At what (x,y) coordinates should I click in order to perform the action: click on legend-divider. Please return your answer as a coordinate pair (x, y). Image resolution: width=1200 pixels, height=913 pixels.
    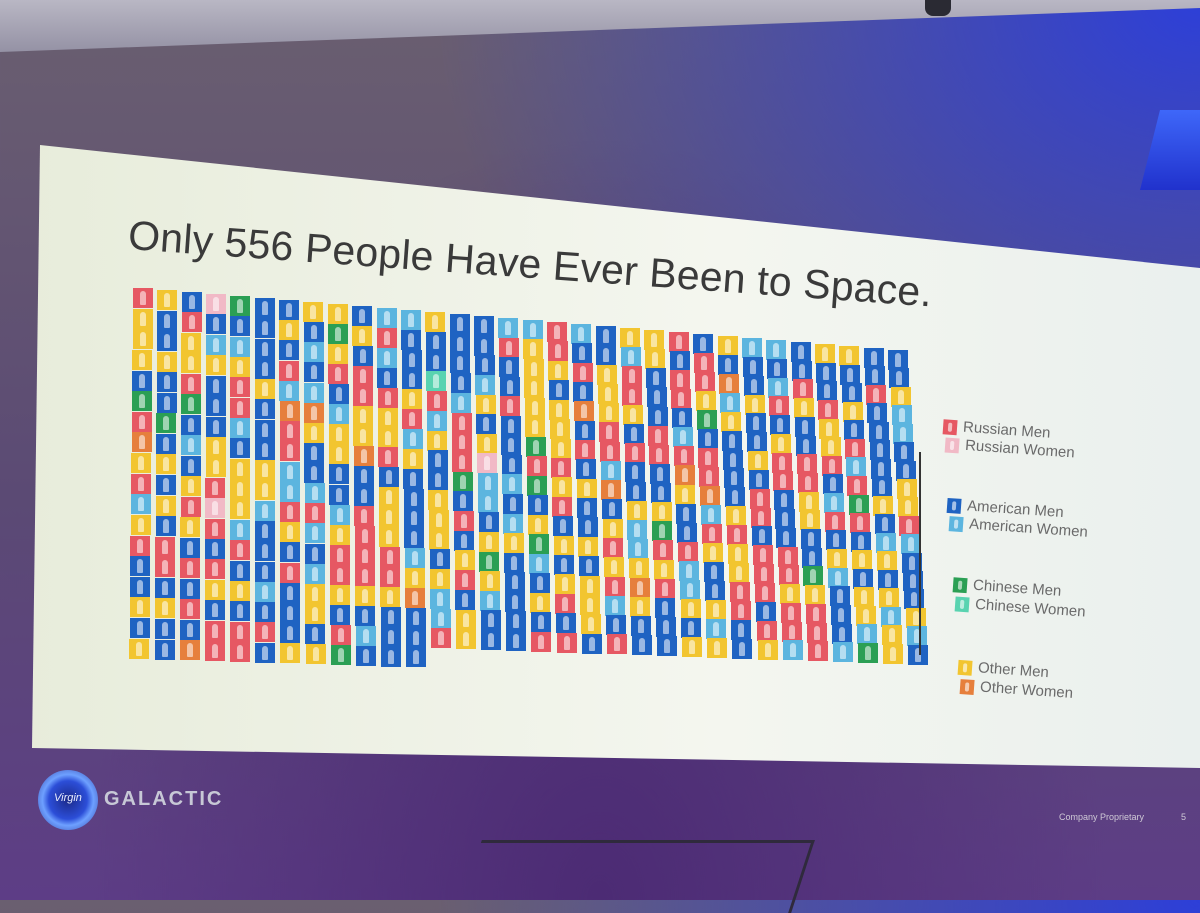
    Looking at the image, I should click on (920, 553).